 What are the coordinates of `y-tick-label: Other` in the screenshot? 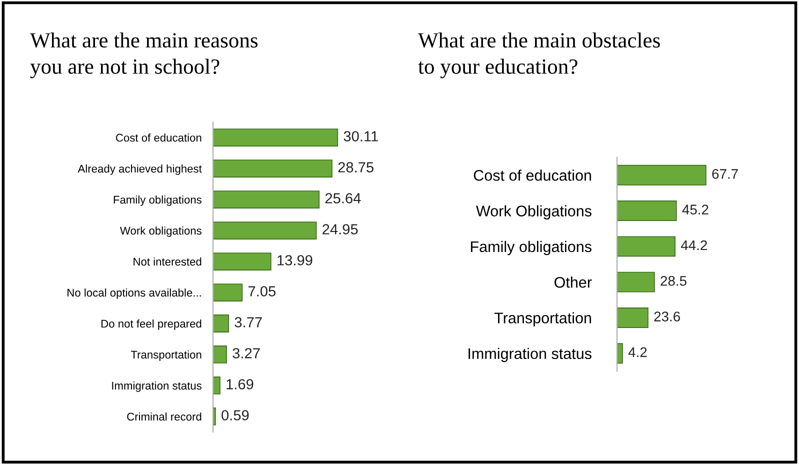 It's located at (573, 282).